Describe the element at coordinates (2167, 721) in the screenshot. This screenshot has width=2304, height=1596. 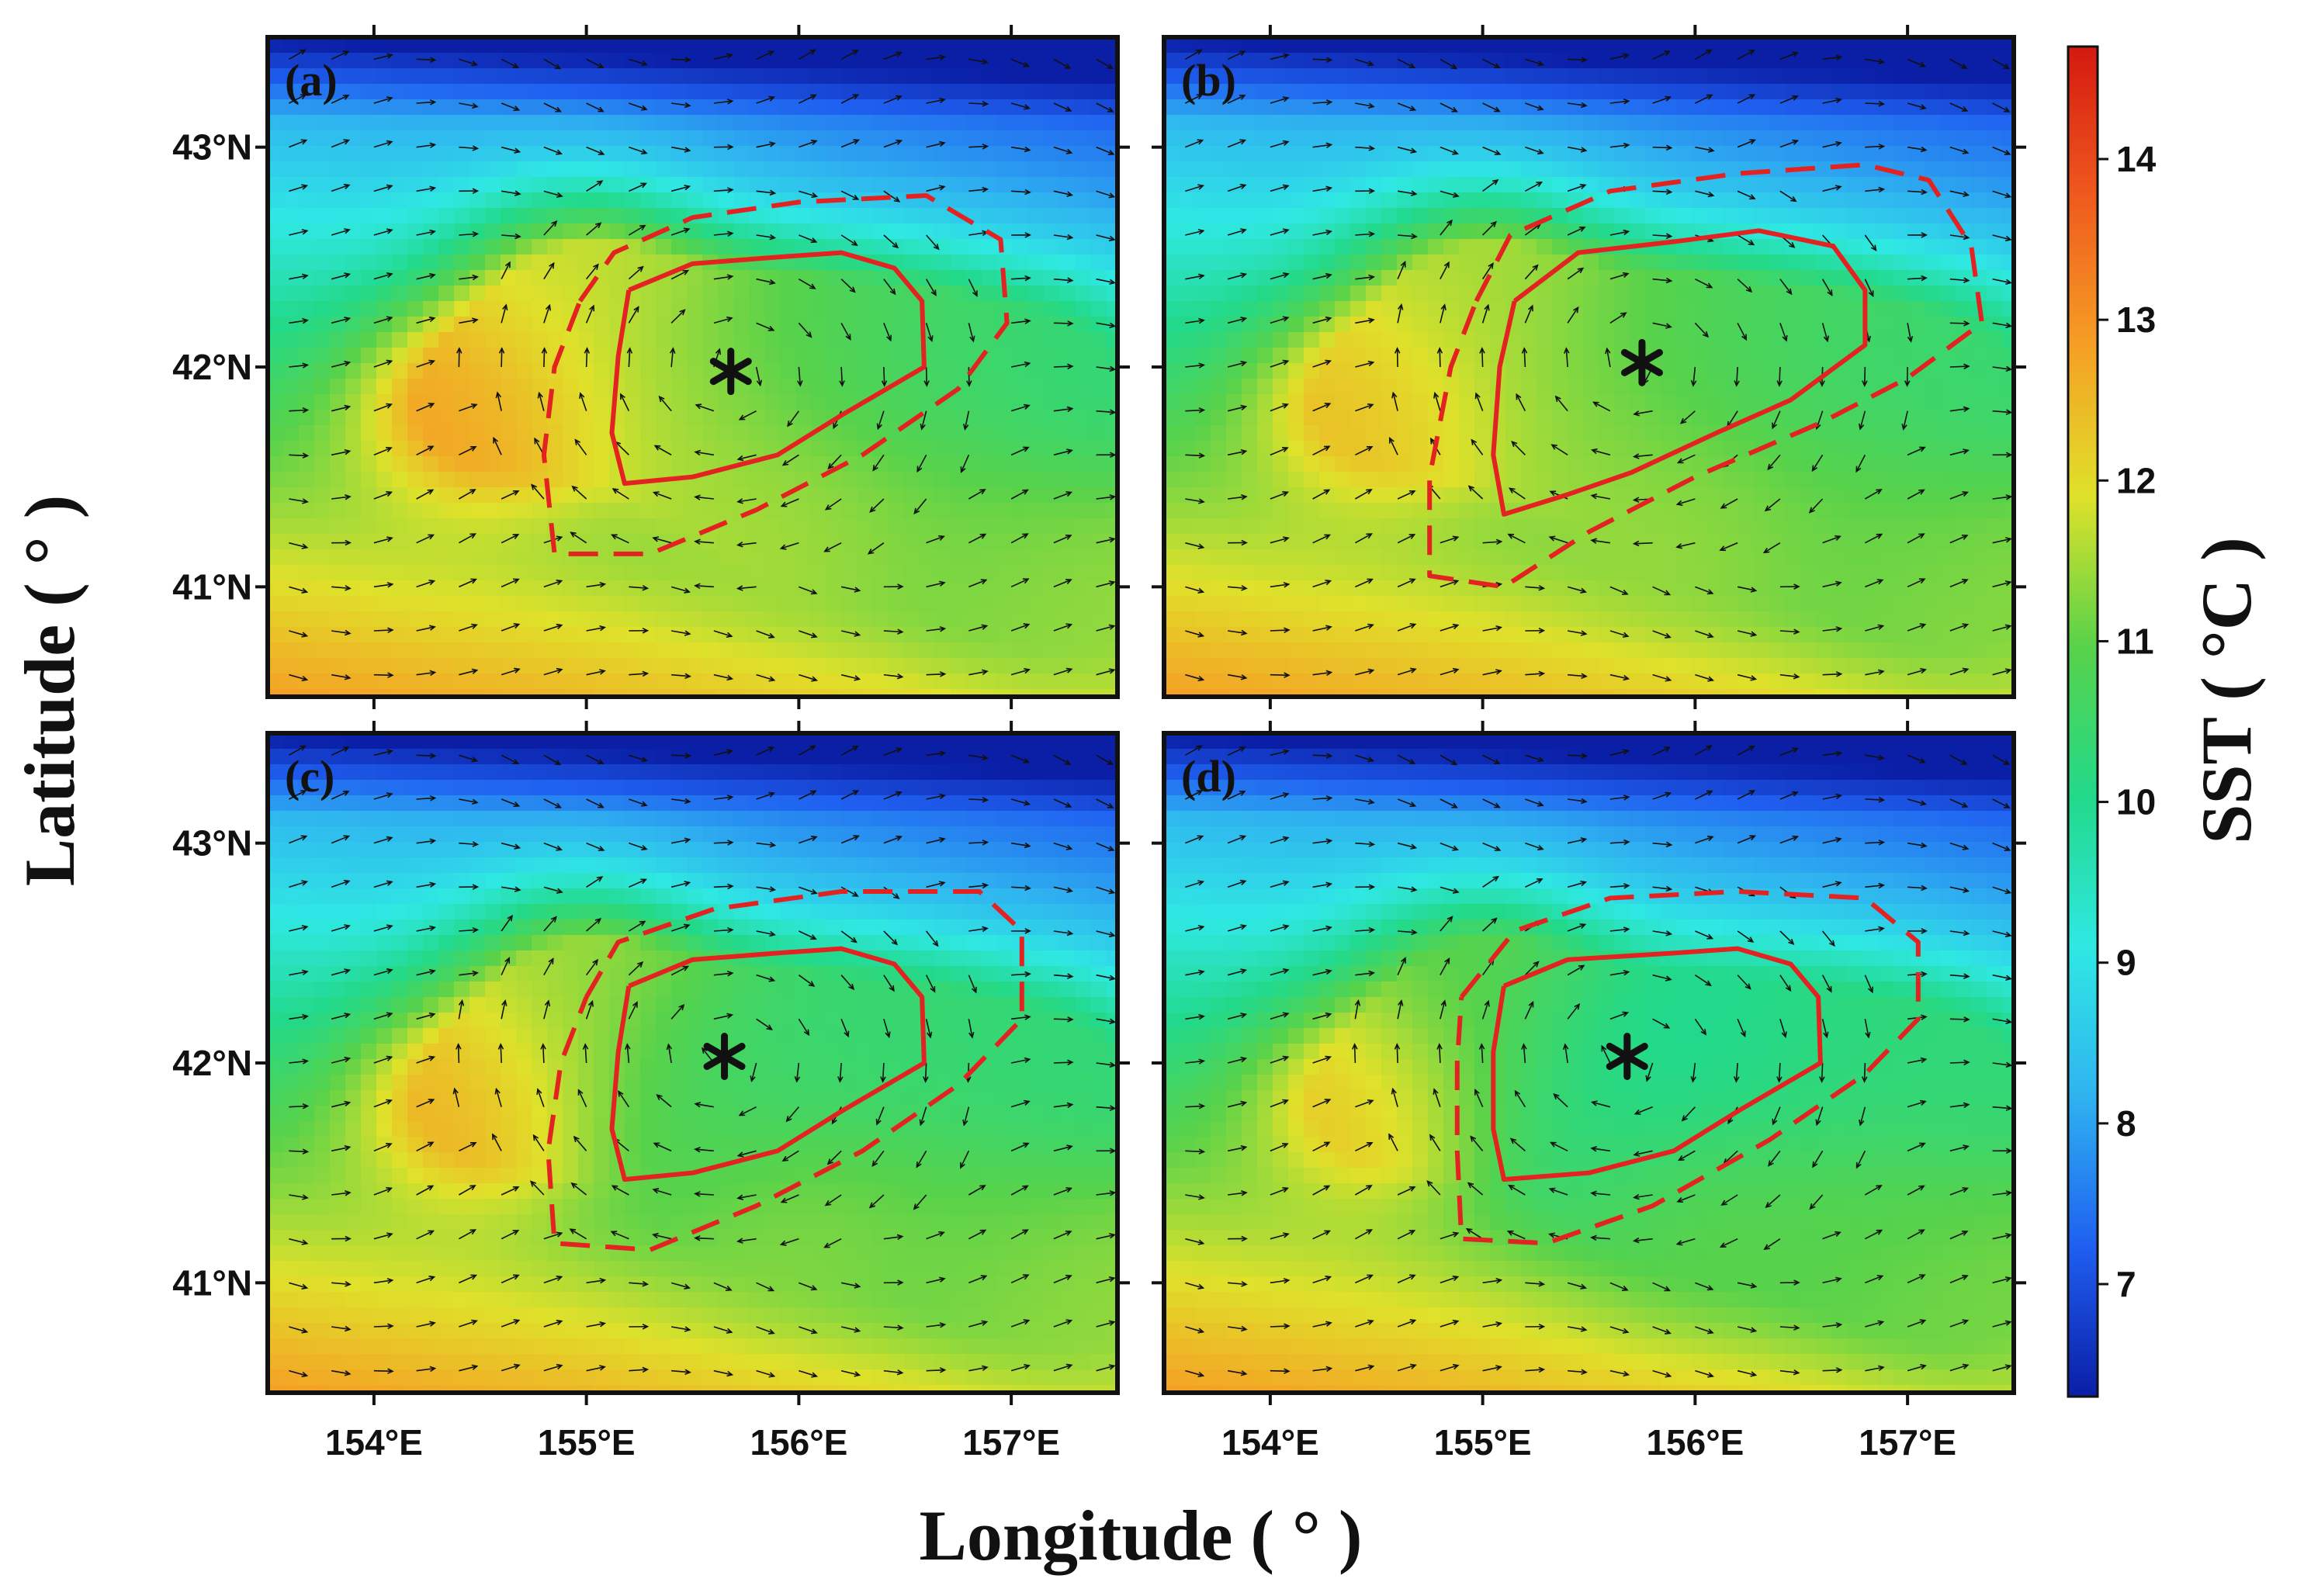
I see `colorbar: 7 8 9 10 11 12 13 14 SST ( °C )` at that location.